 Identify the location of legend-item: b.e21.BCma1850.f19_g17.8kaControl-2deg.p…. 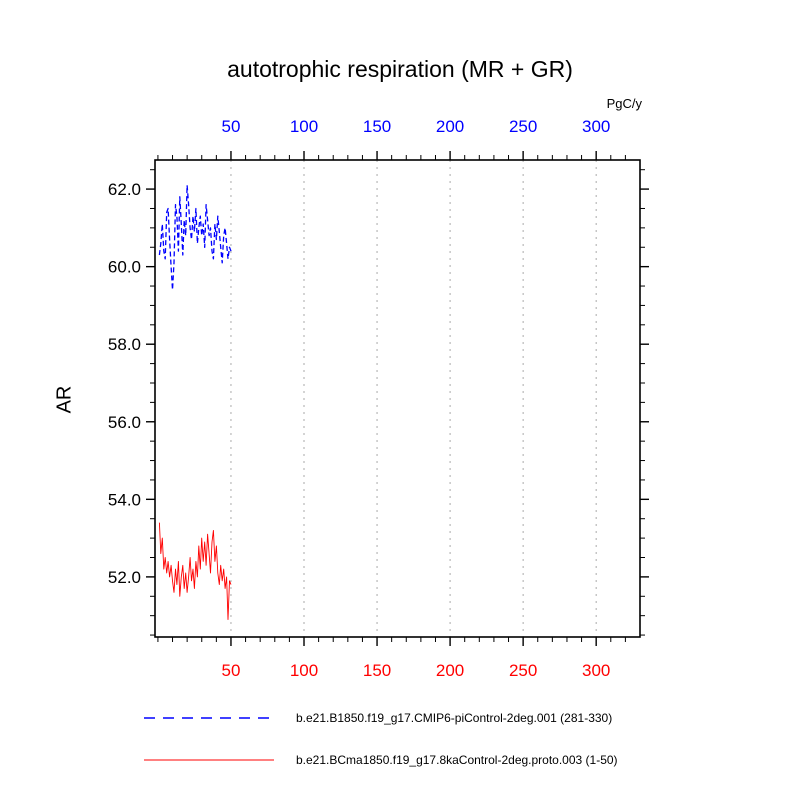
(400, 760).